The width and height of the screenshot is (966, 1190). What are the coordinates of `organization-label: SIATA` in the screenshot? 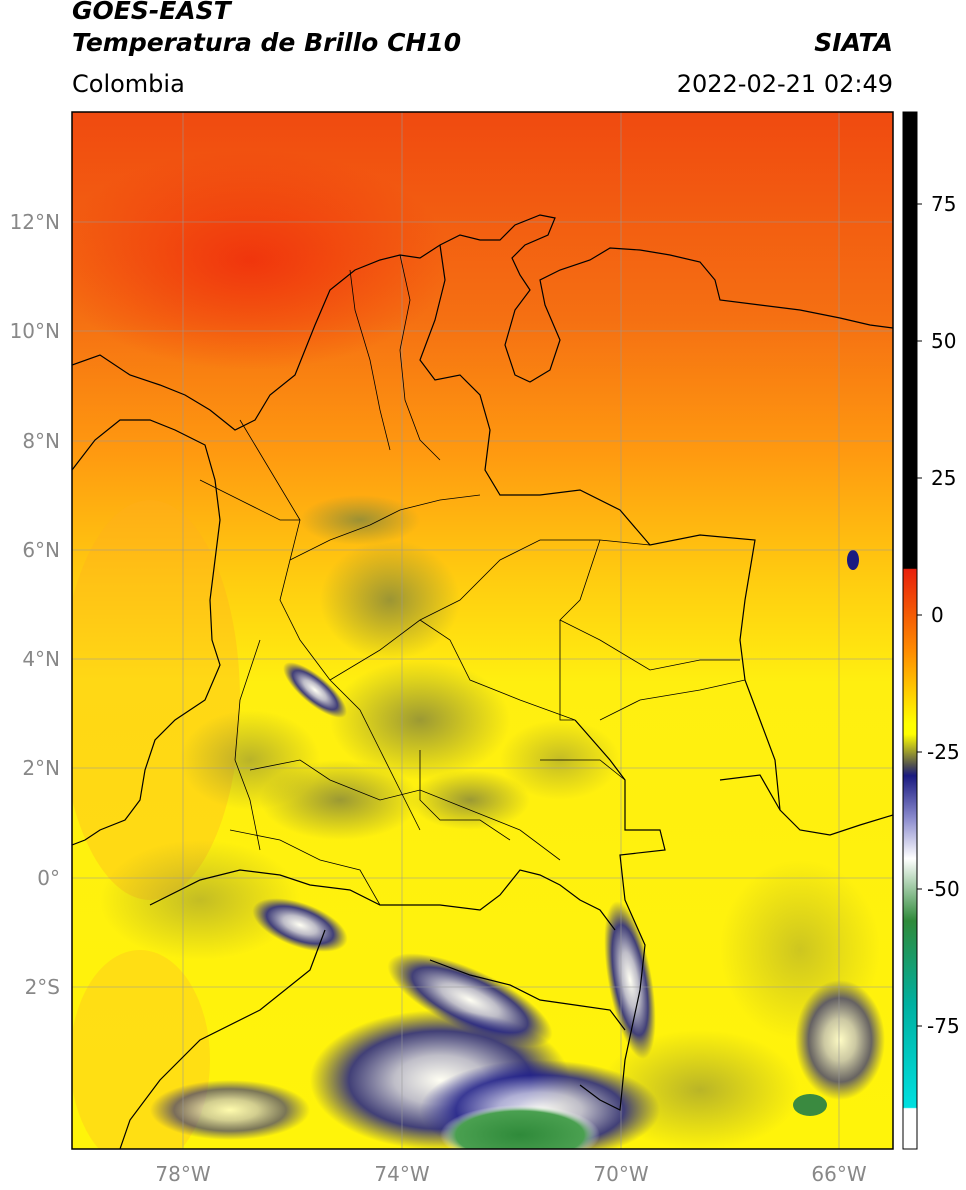 It's located at (853, 42).